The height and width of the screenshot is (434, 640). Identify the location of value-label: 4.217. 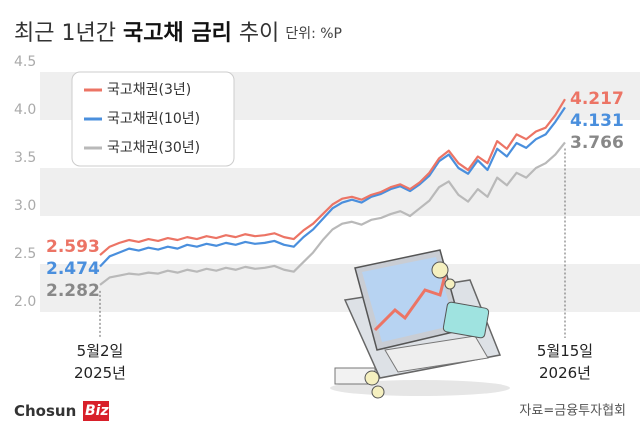
(597, 99).